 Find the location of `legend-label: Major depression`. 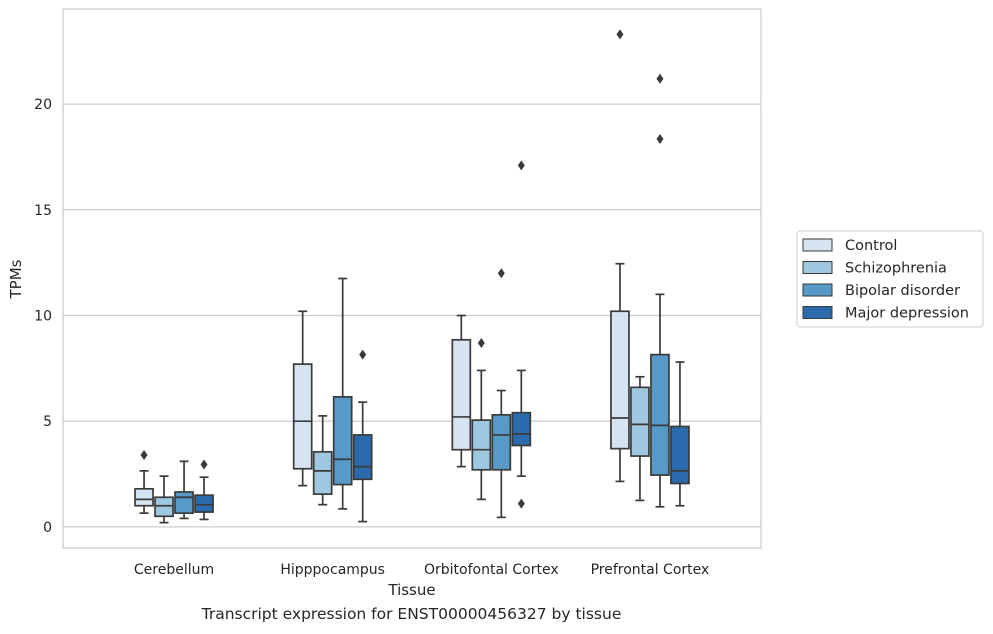

legend-label: Major depression is located at coordinates (907, 314).